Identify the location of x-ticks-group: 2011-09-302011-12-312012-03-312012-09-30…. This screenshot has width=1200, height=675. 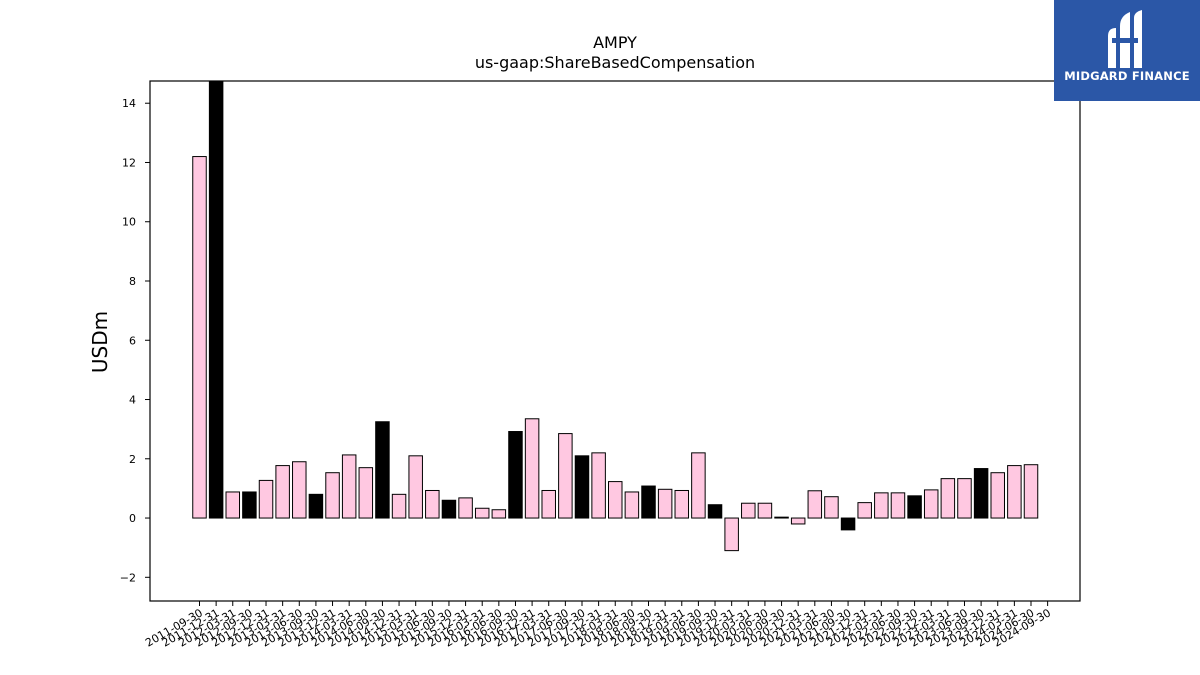
(598, 625).